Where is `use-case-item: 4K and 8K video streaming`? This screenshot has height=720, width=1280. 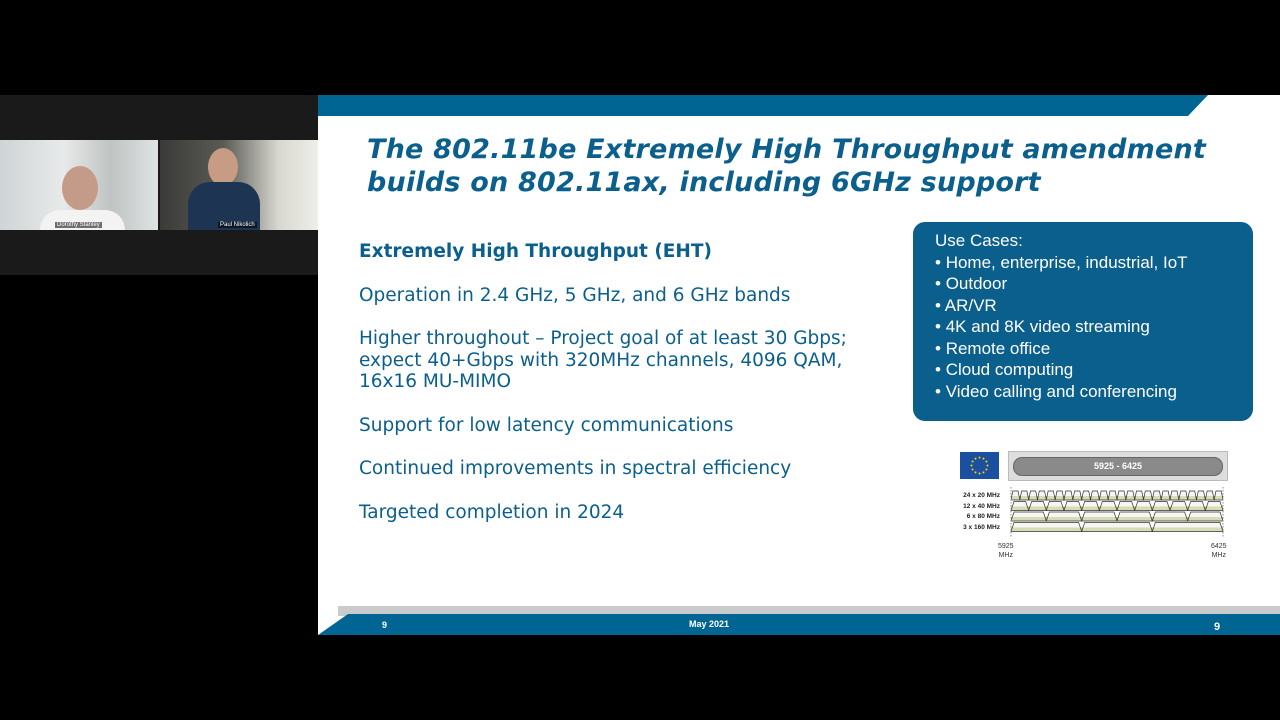 use-case-item: 4K and 8K video streaming is located at coordinates (1094, 327).